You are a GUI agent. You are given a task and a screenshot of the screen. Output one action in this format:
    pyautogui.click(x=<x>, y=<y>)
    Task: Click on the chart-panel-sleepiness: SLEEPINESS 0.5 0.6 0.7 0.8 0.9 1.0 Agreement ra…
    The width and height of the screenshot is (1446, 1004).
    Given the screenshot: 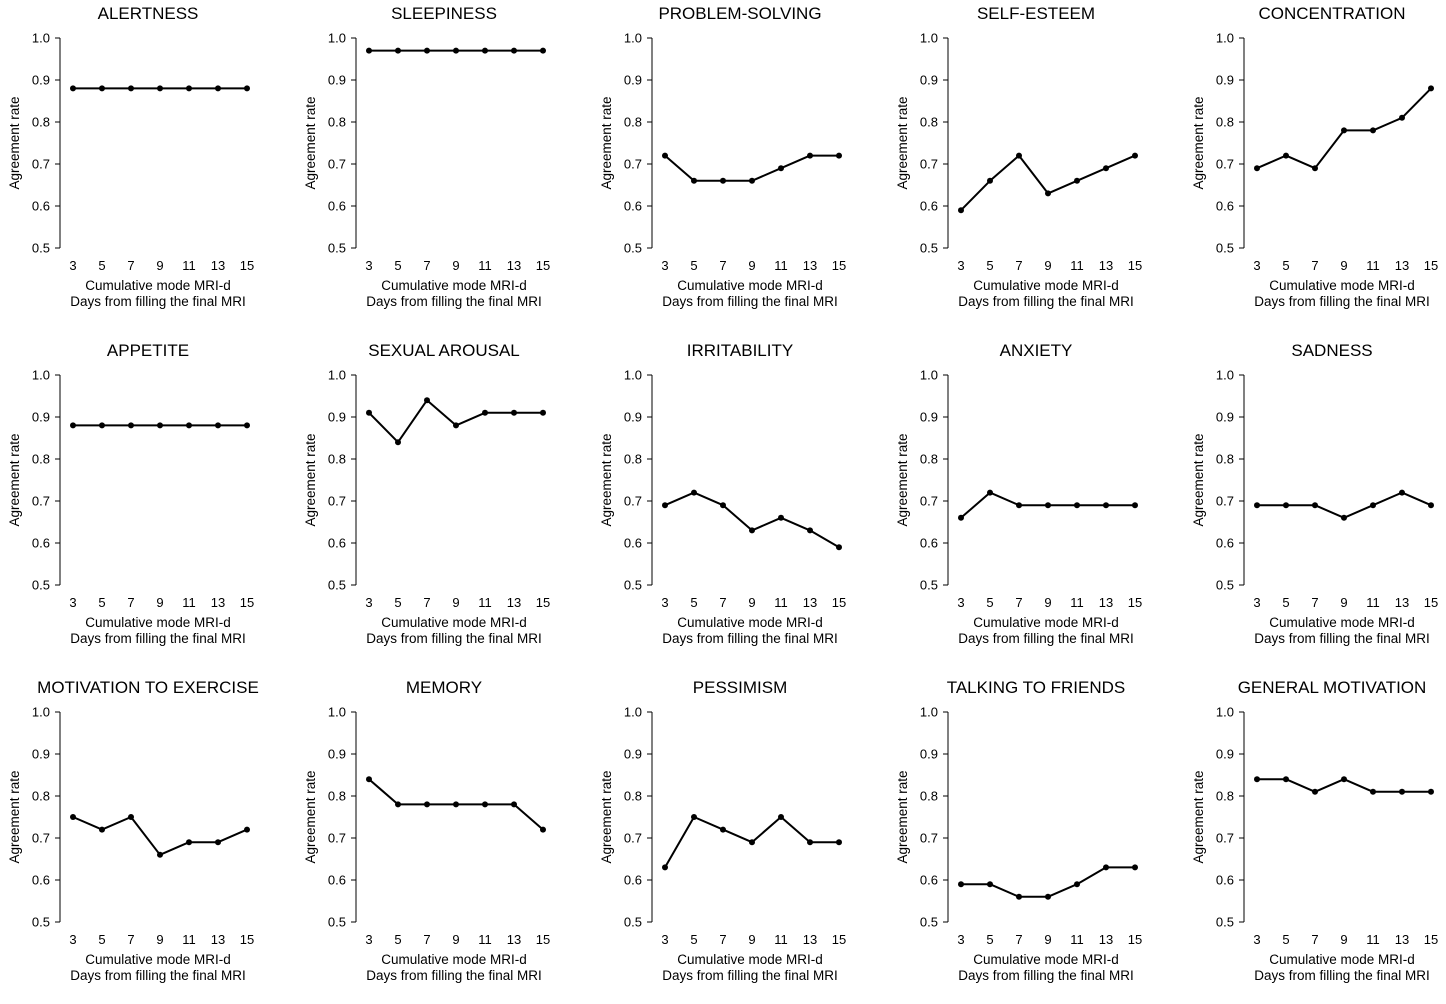 What is the action you would take?
    pyautogui.click(x=440, y=165)
    